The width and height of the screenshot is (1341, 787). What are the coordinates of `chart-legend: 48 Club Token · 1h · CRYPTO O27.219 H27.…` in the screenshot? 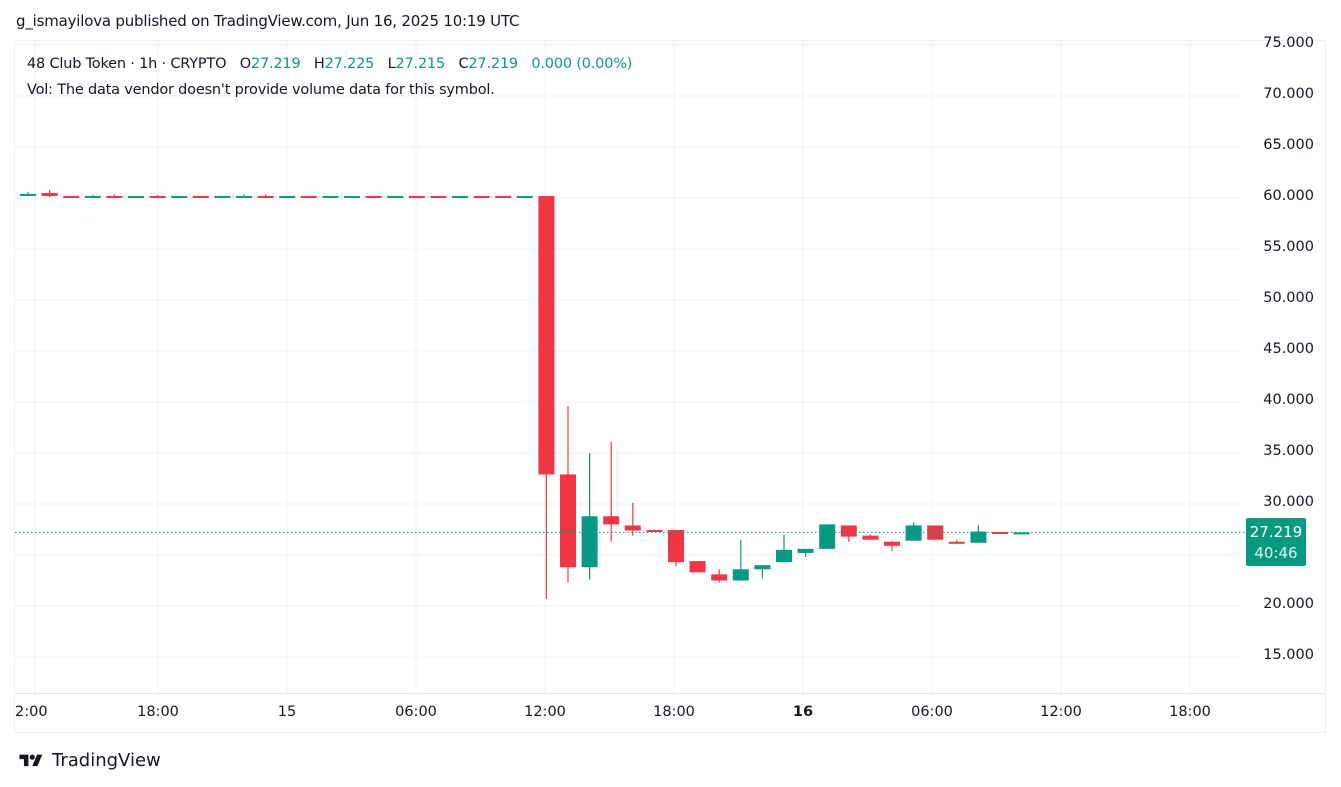 It's located at (329, 80).